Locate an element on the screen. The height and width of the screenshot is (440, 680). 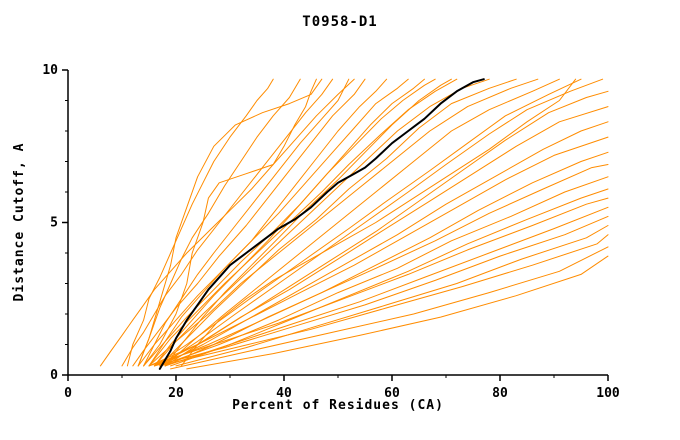
x-tick-label: 40 is located at coordinates (284, 393).